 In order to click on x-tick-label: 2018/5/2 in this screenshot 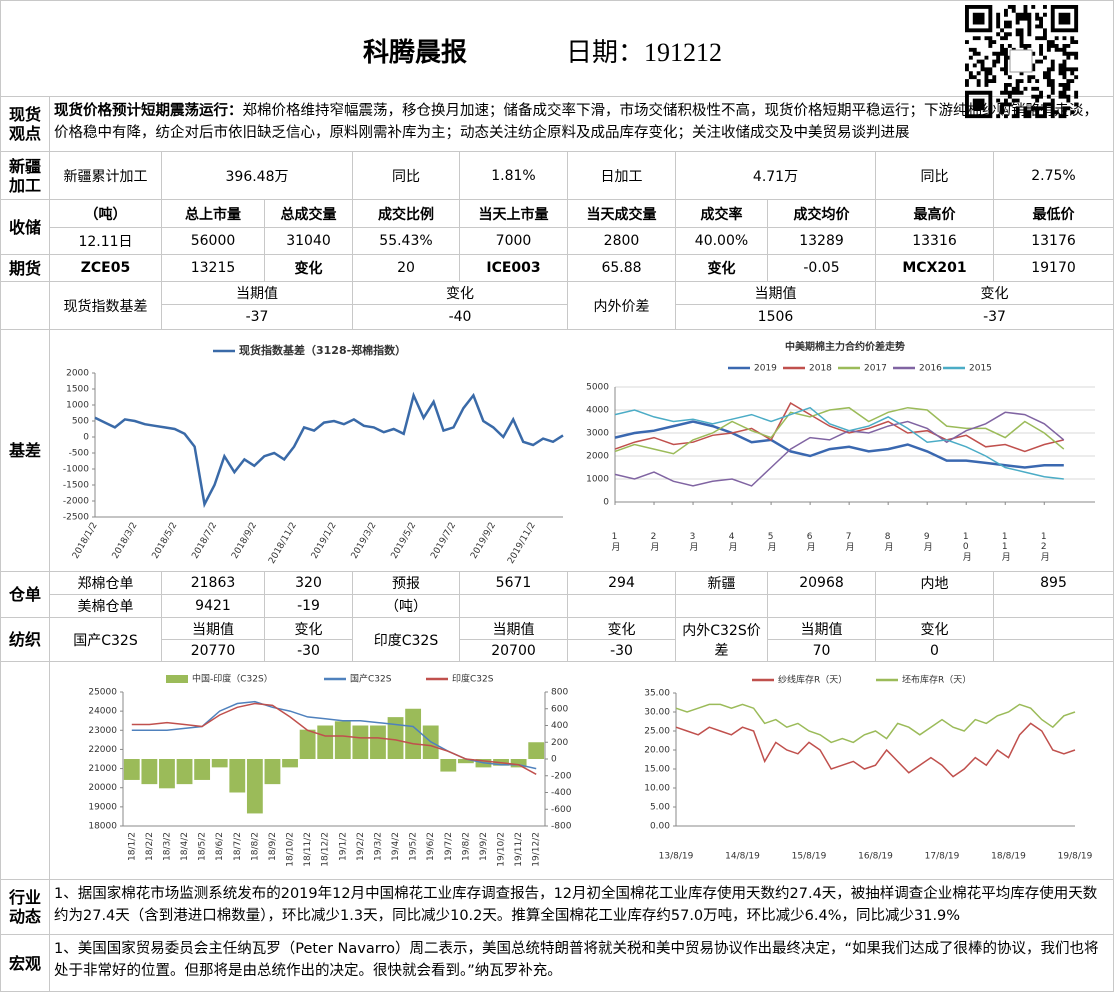, I will do `click(165, 541)`.